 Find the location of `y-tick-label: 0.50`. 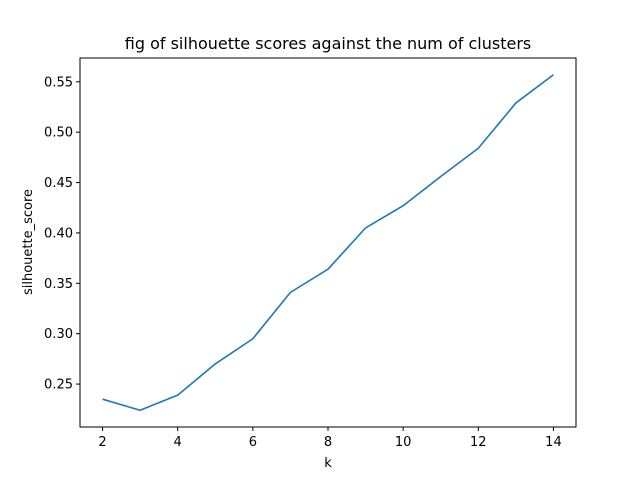

y-tick-label: 0.50 is located at coordinates (58, 133).